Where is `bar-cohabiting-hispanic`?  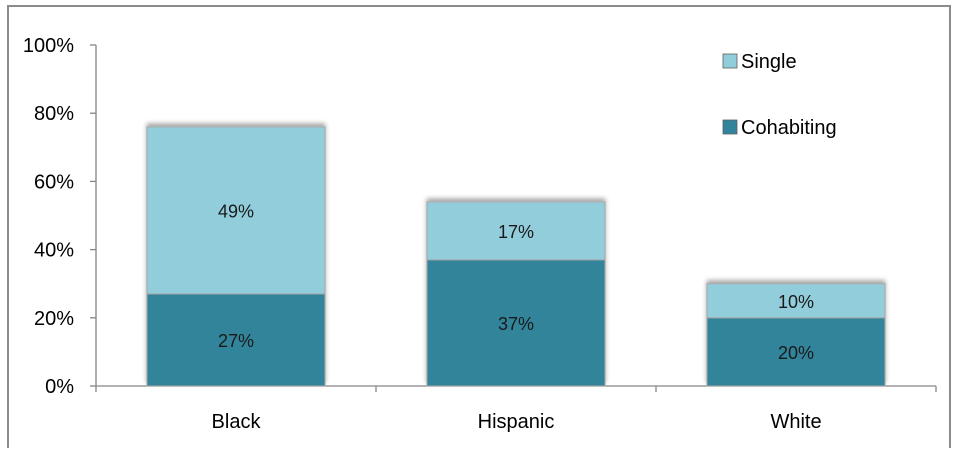 bar-cohabiting-hispanic is located at coordinates (516, 323).